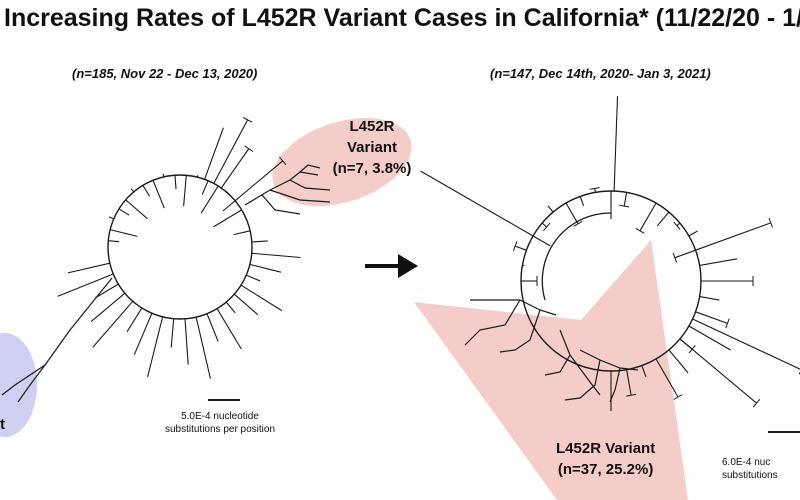  Describe the element at coordinates (605, 459) in the screenshot. I see `right-variant-label: L452R Variant (n=37, 25.2%)` at that location.